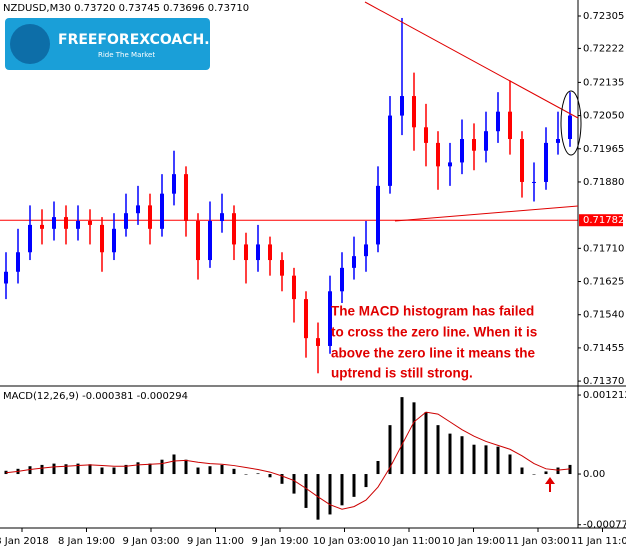 This screenshot has width=626, height=556. I want to click on y-tick-label: 0.72050, so click(603, 116).